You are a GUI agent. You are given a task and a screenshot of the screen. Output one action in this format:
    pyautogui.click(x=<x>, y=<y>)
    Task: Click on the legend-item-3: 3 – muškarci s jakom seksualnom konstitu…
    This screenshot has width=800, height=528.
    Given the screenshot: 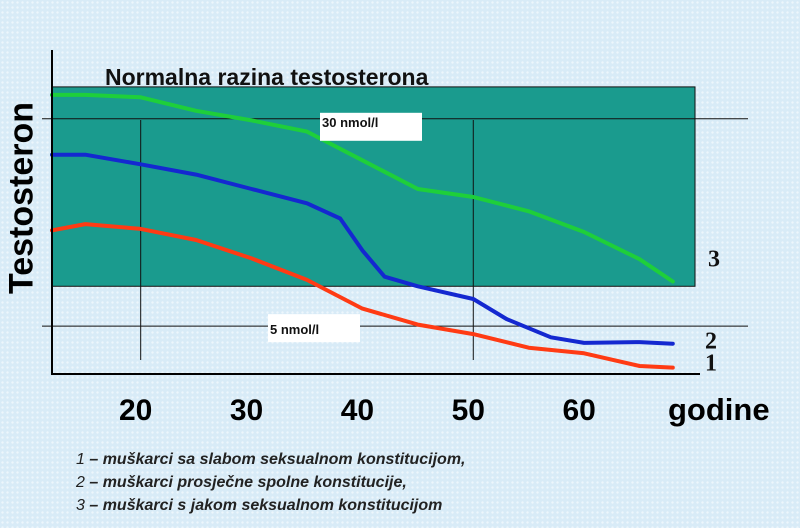 What is the action you would take?
    pyautogui.click(x=271, y=505)
    